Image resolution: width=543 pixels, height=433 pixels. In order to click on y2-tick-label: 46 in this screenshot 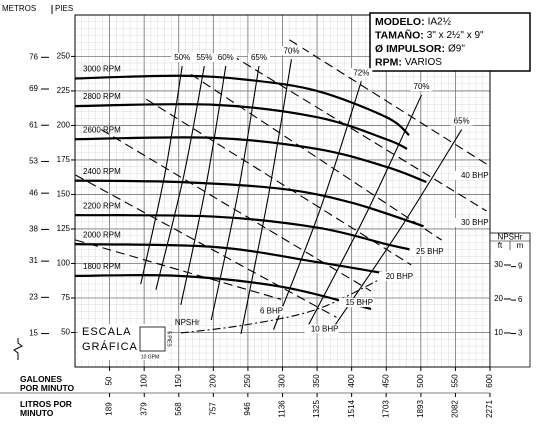, I will do `click(33, 192)`.